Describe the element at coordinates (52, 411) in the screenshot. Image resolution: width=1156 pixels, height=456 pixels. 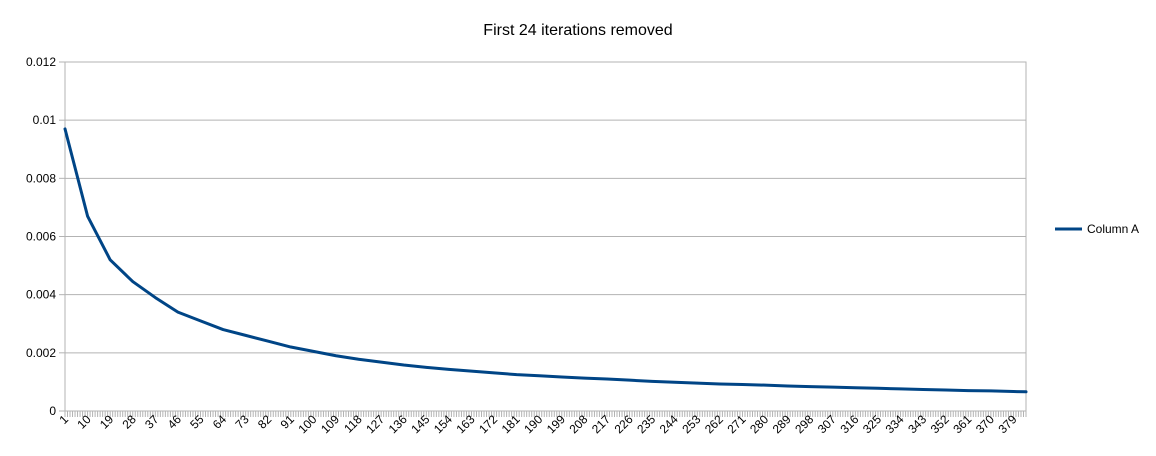
I see `y-tick-label: 0` at that location.